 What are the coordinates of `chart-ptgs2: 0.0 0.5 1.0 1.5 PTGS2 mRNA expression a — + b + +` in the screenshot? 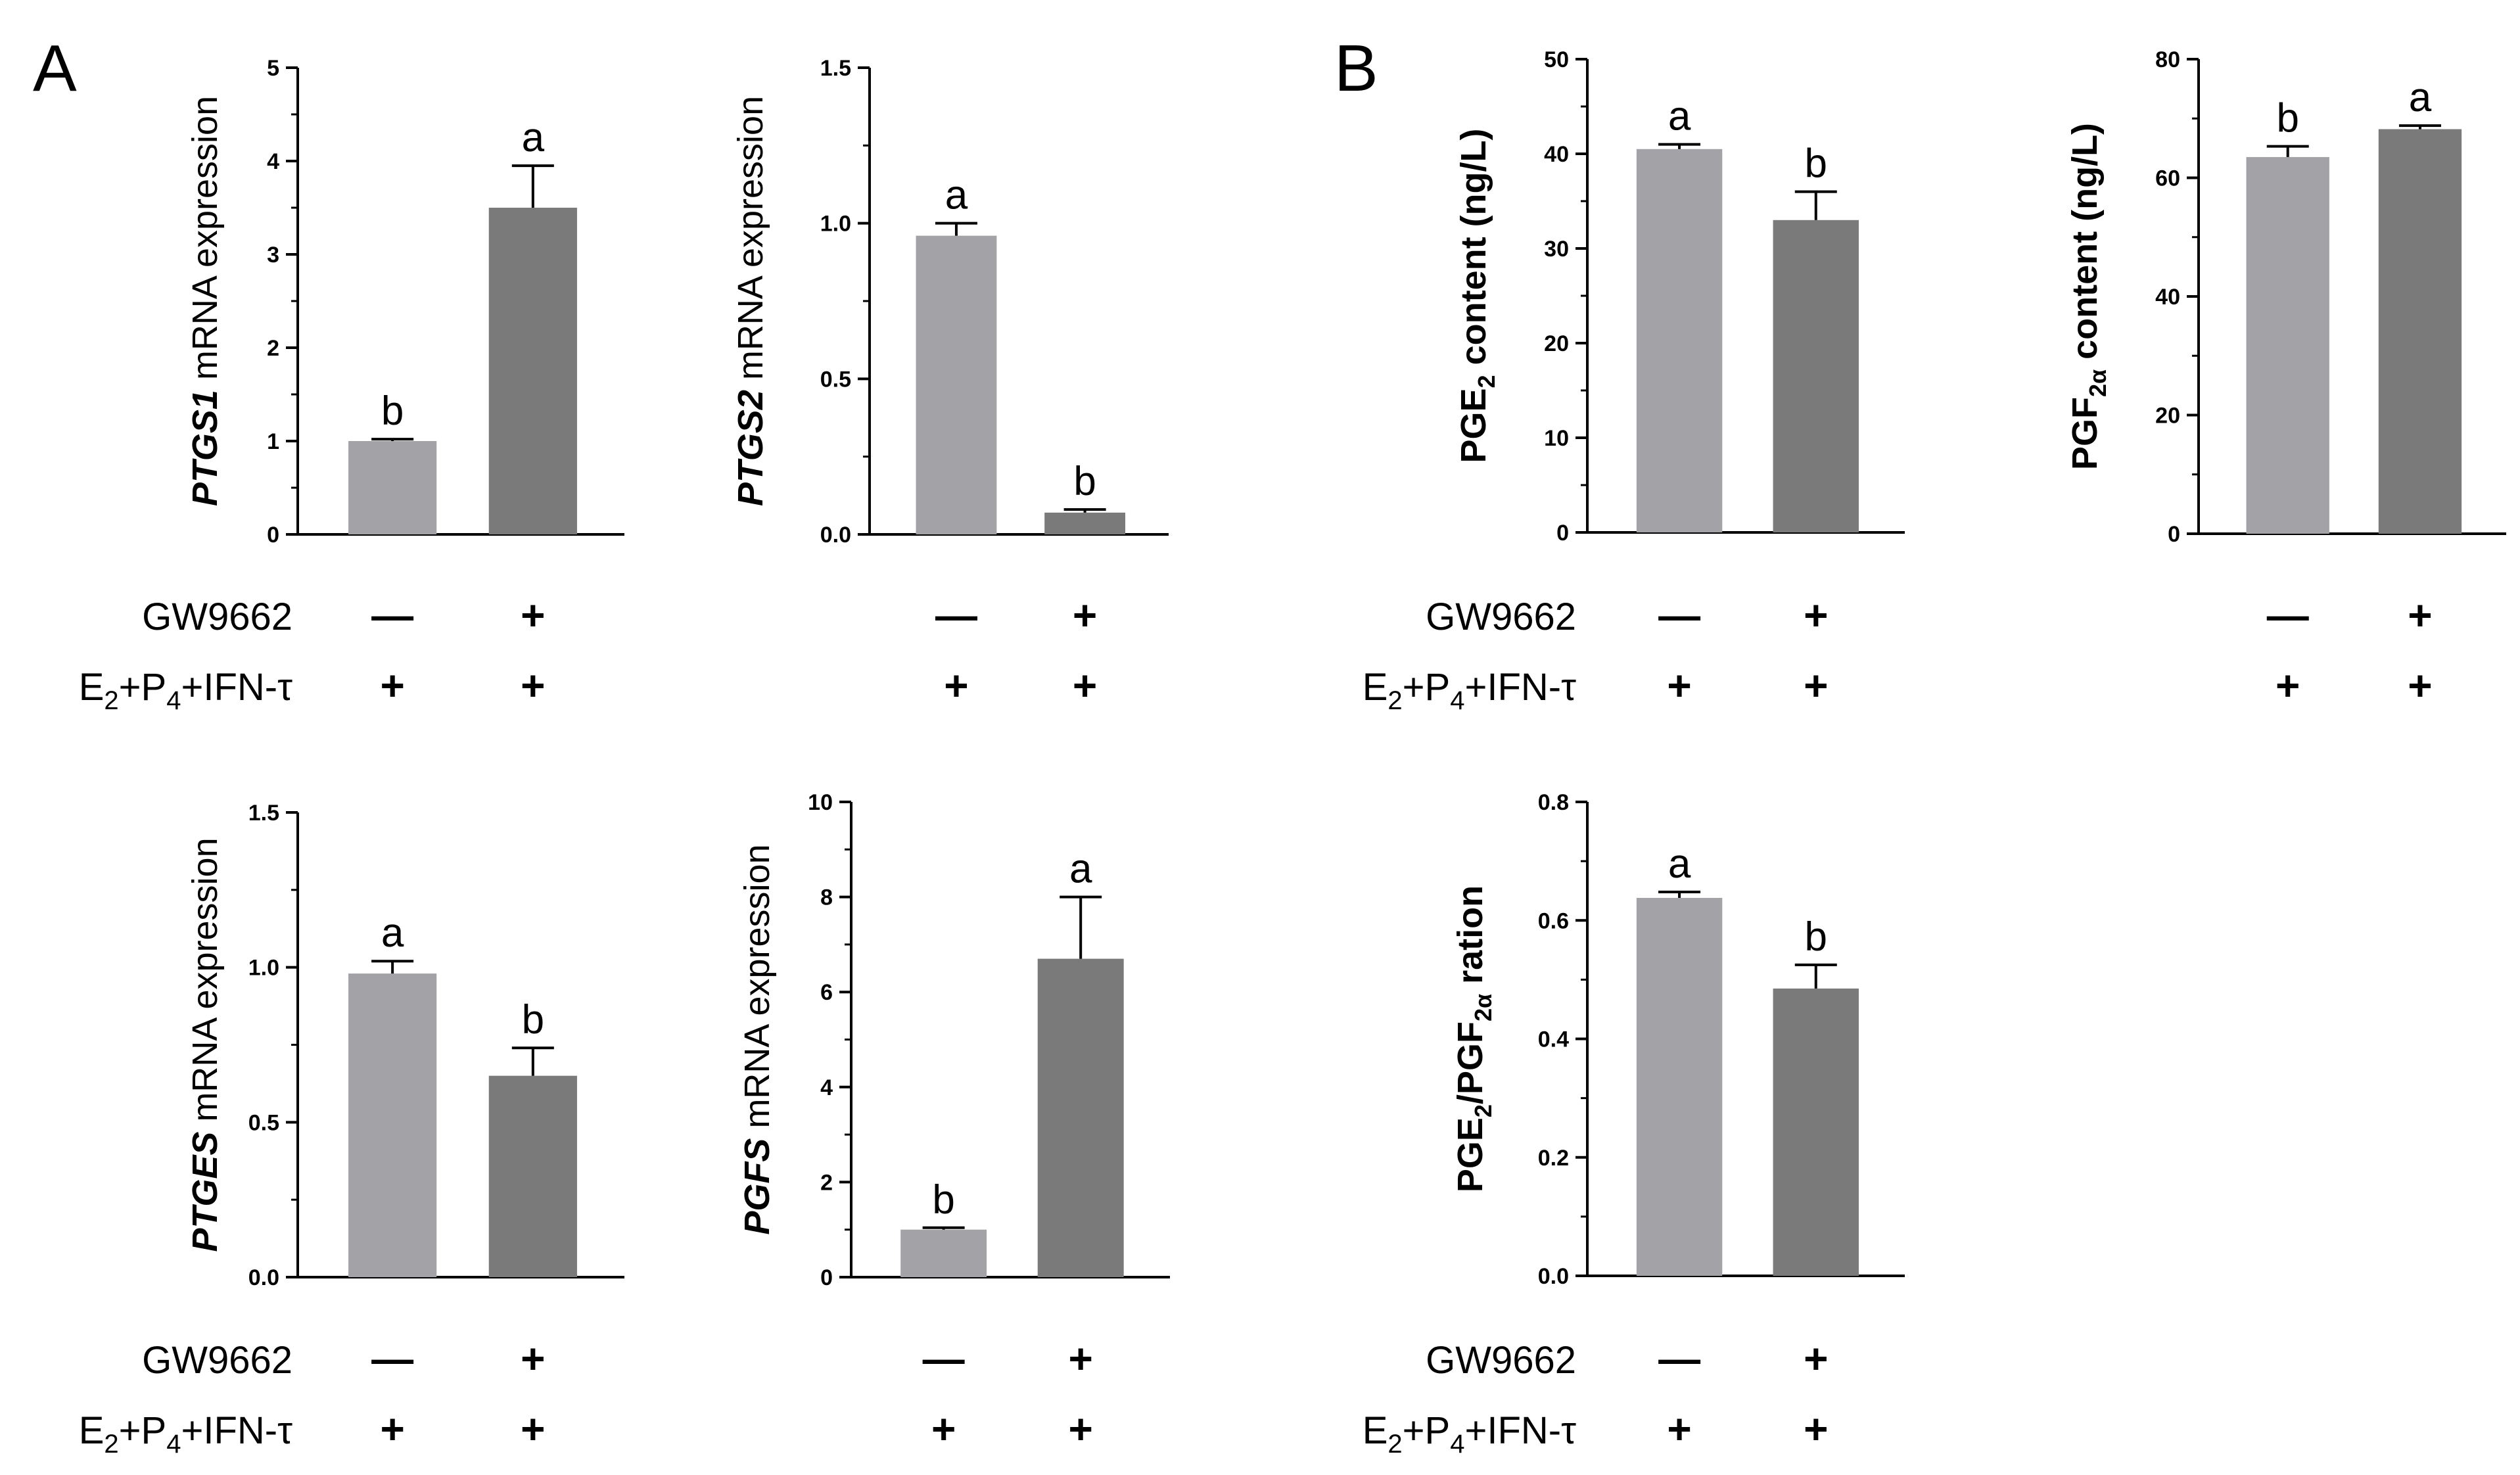 It's located at (950, 383).